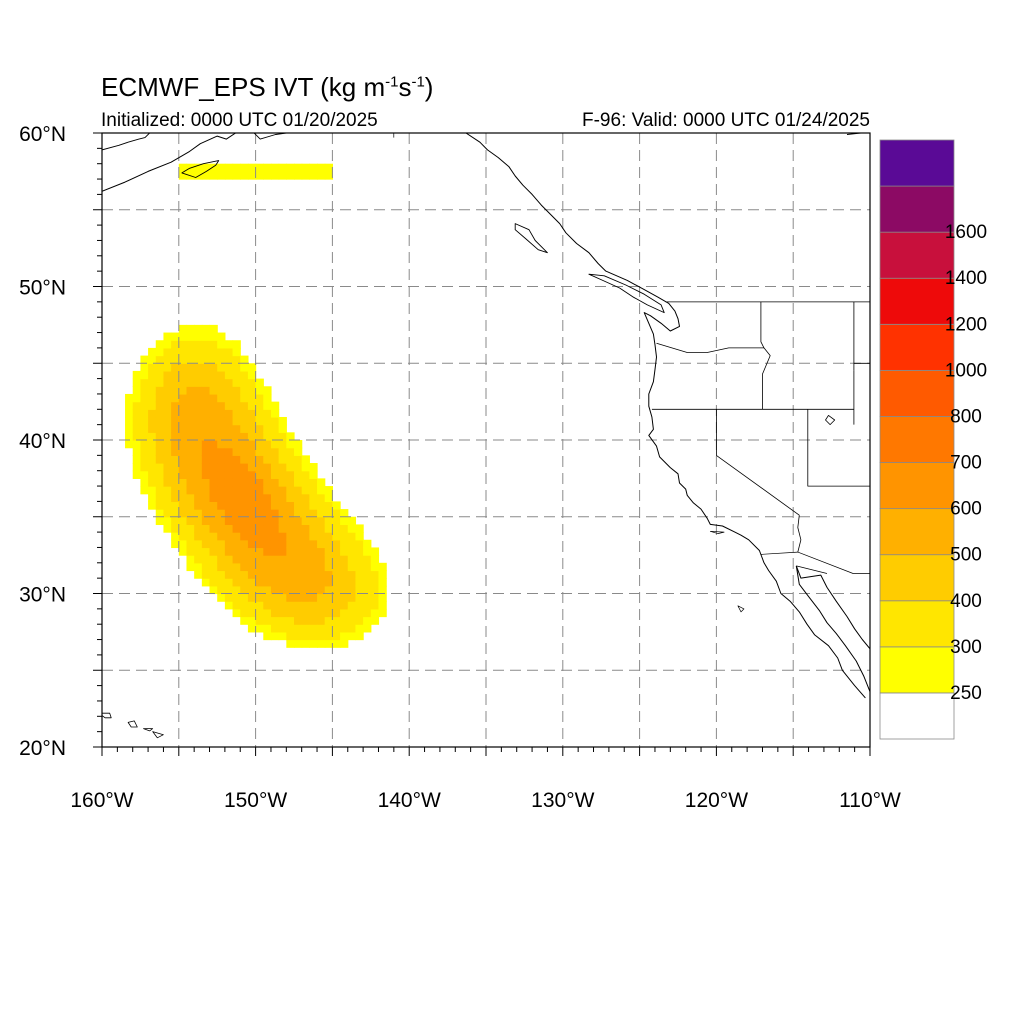 The image size is (1024, 1024). I want to click on colorbar-swatch, so click(917, 347).